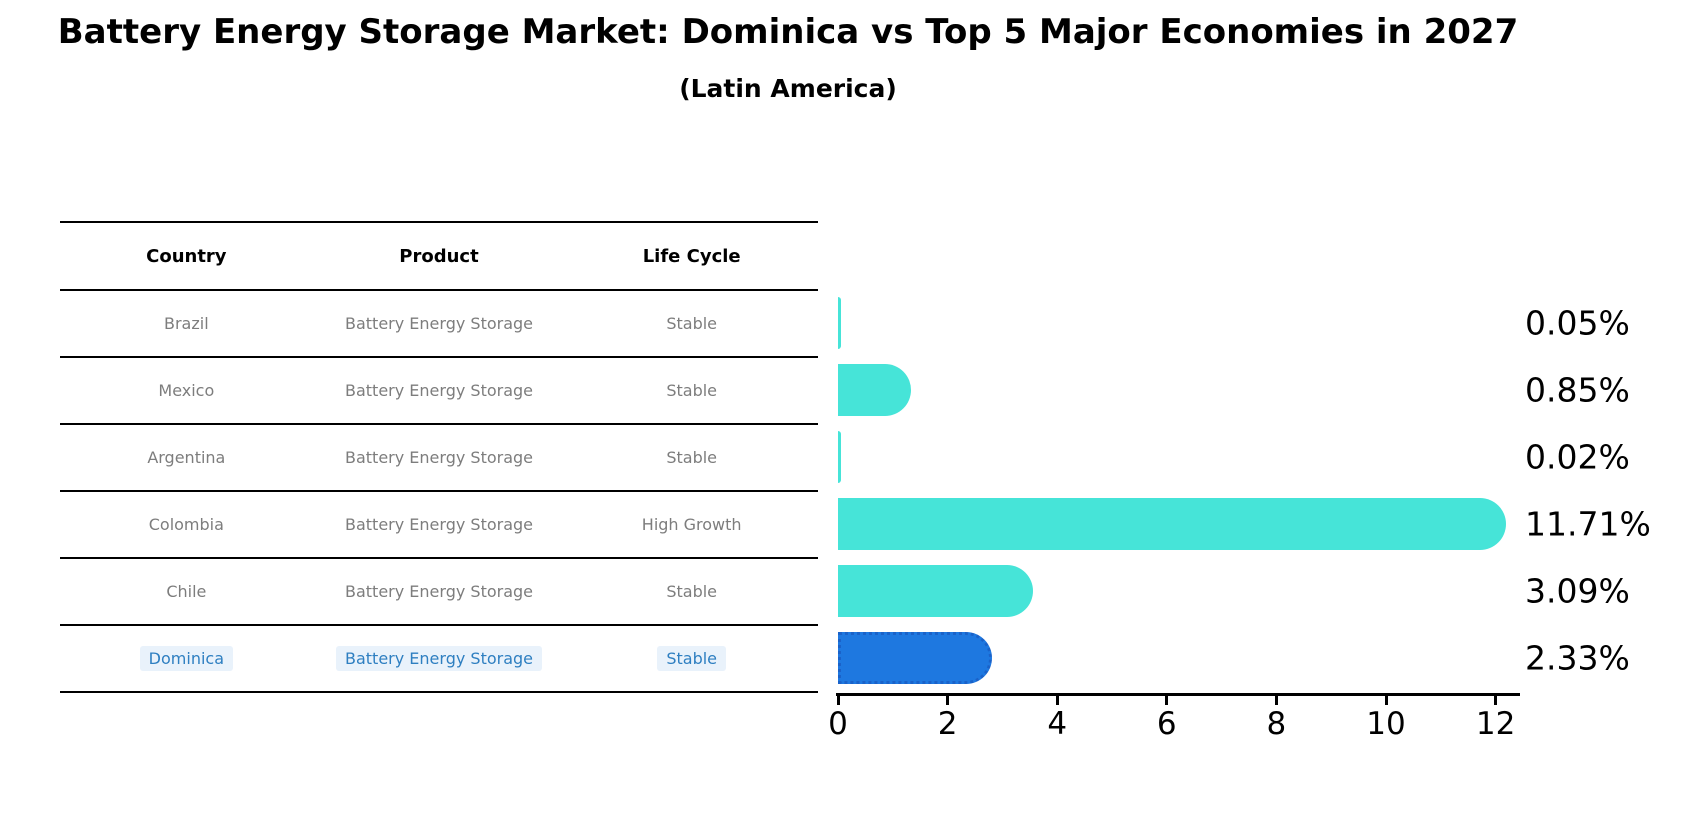  What do you see at coordinates (947, 724) in the screenshot?
I see `x-tick-label: 2` at bounding box center [947, 724].